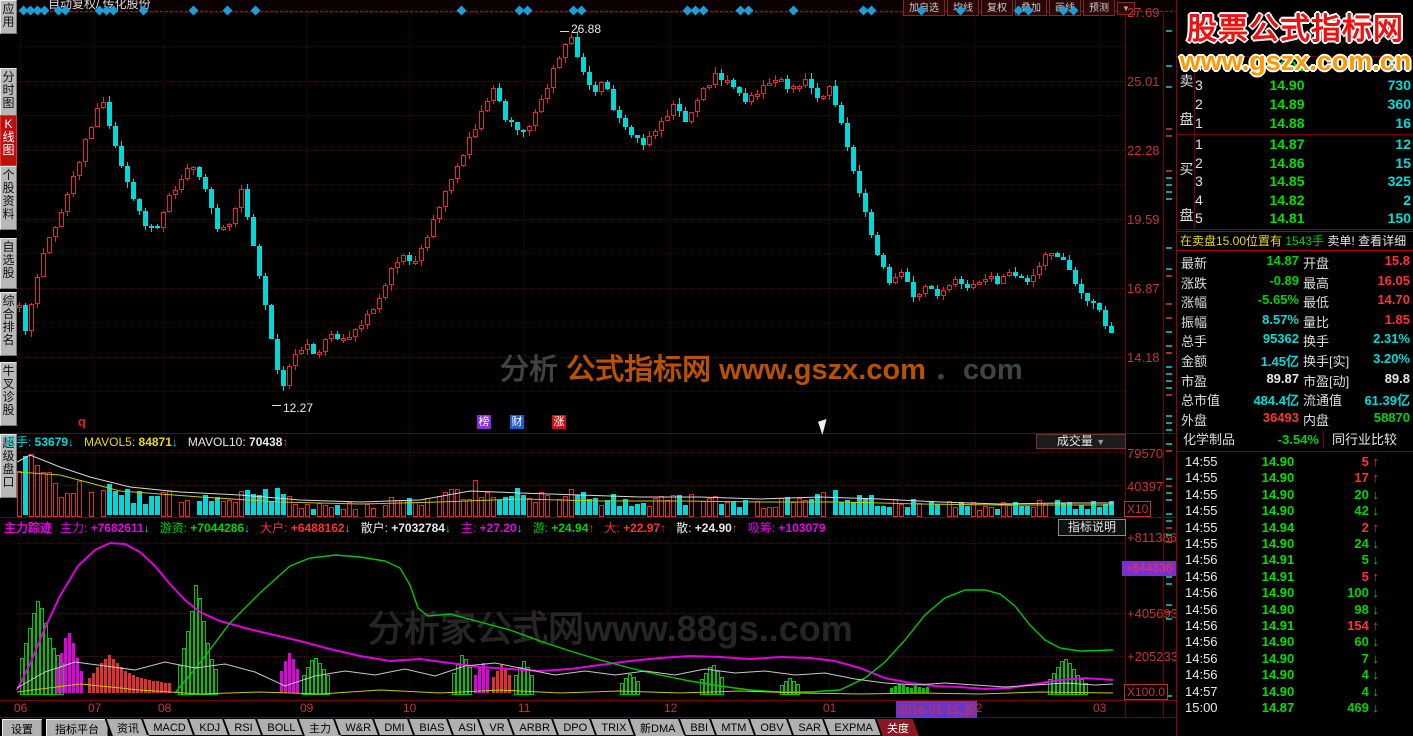 This screenshot has width=1413, height=736. I want to click on tick-price: 14.90, so click(1278, 642).